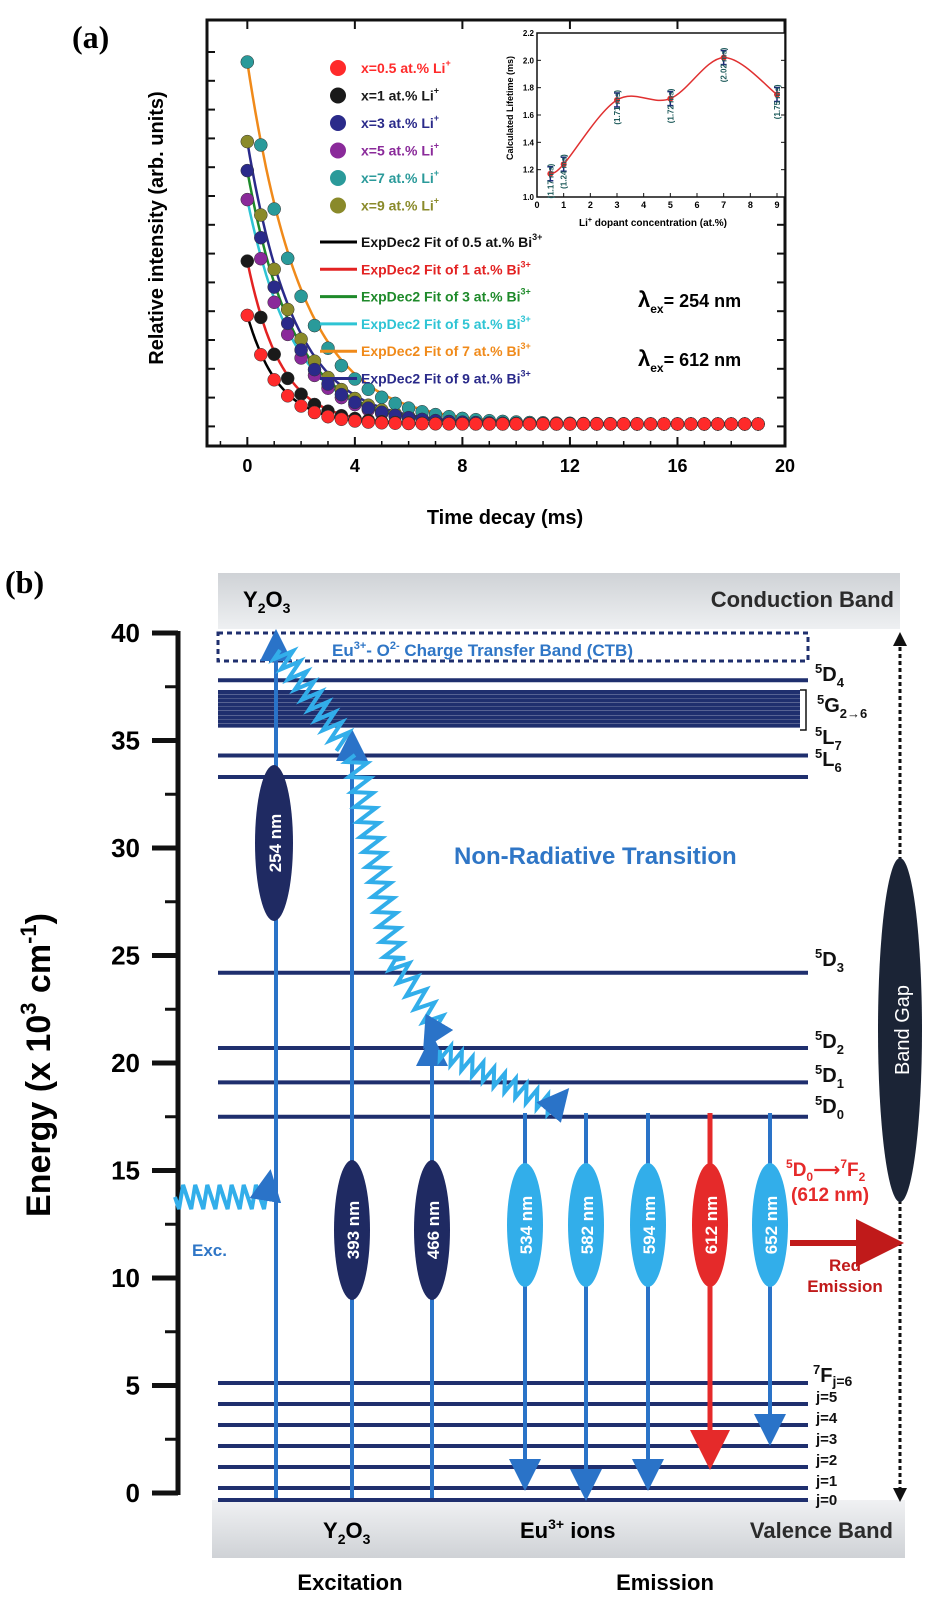  What do you see at coordinates (586, 1225) in the screenshot?
I see `emission-582nm` at bounding box center [586, 1225].